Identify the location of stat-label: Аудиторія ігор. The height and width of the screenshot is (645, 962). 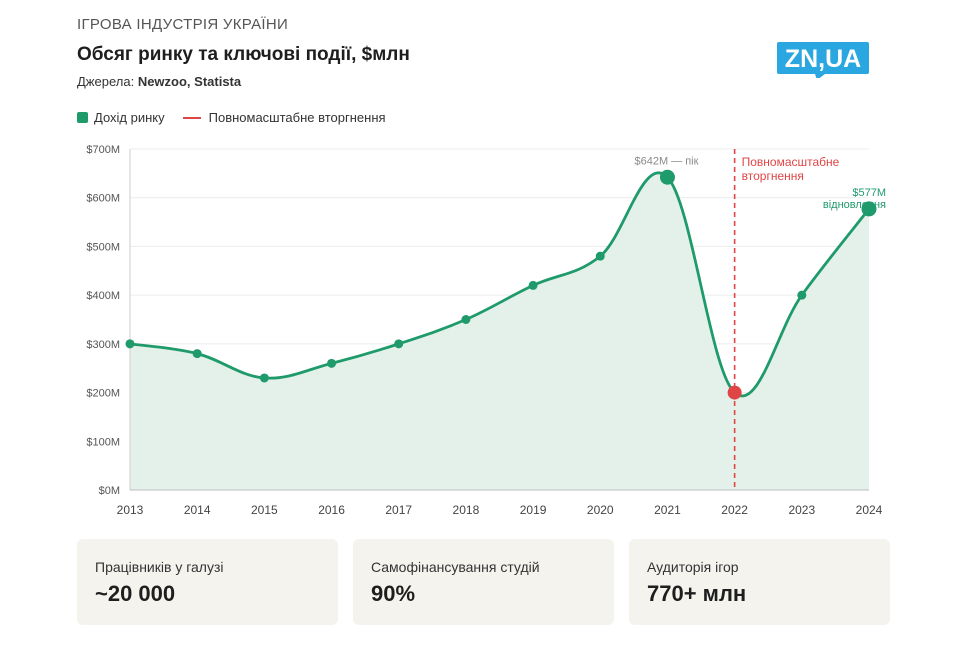
(693, 567).